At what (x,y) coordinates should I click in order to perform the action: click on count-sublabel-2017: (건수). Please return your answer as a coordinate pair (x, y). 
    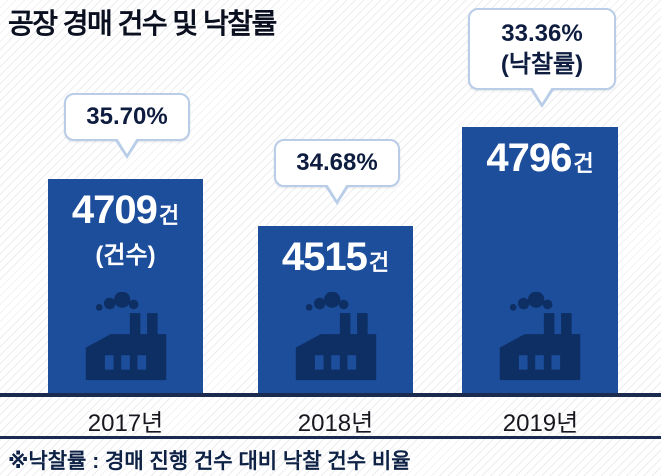
    Looking at the image, I should click on (125, 255).